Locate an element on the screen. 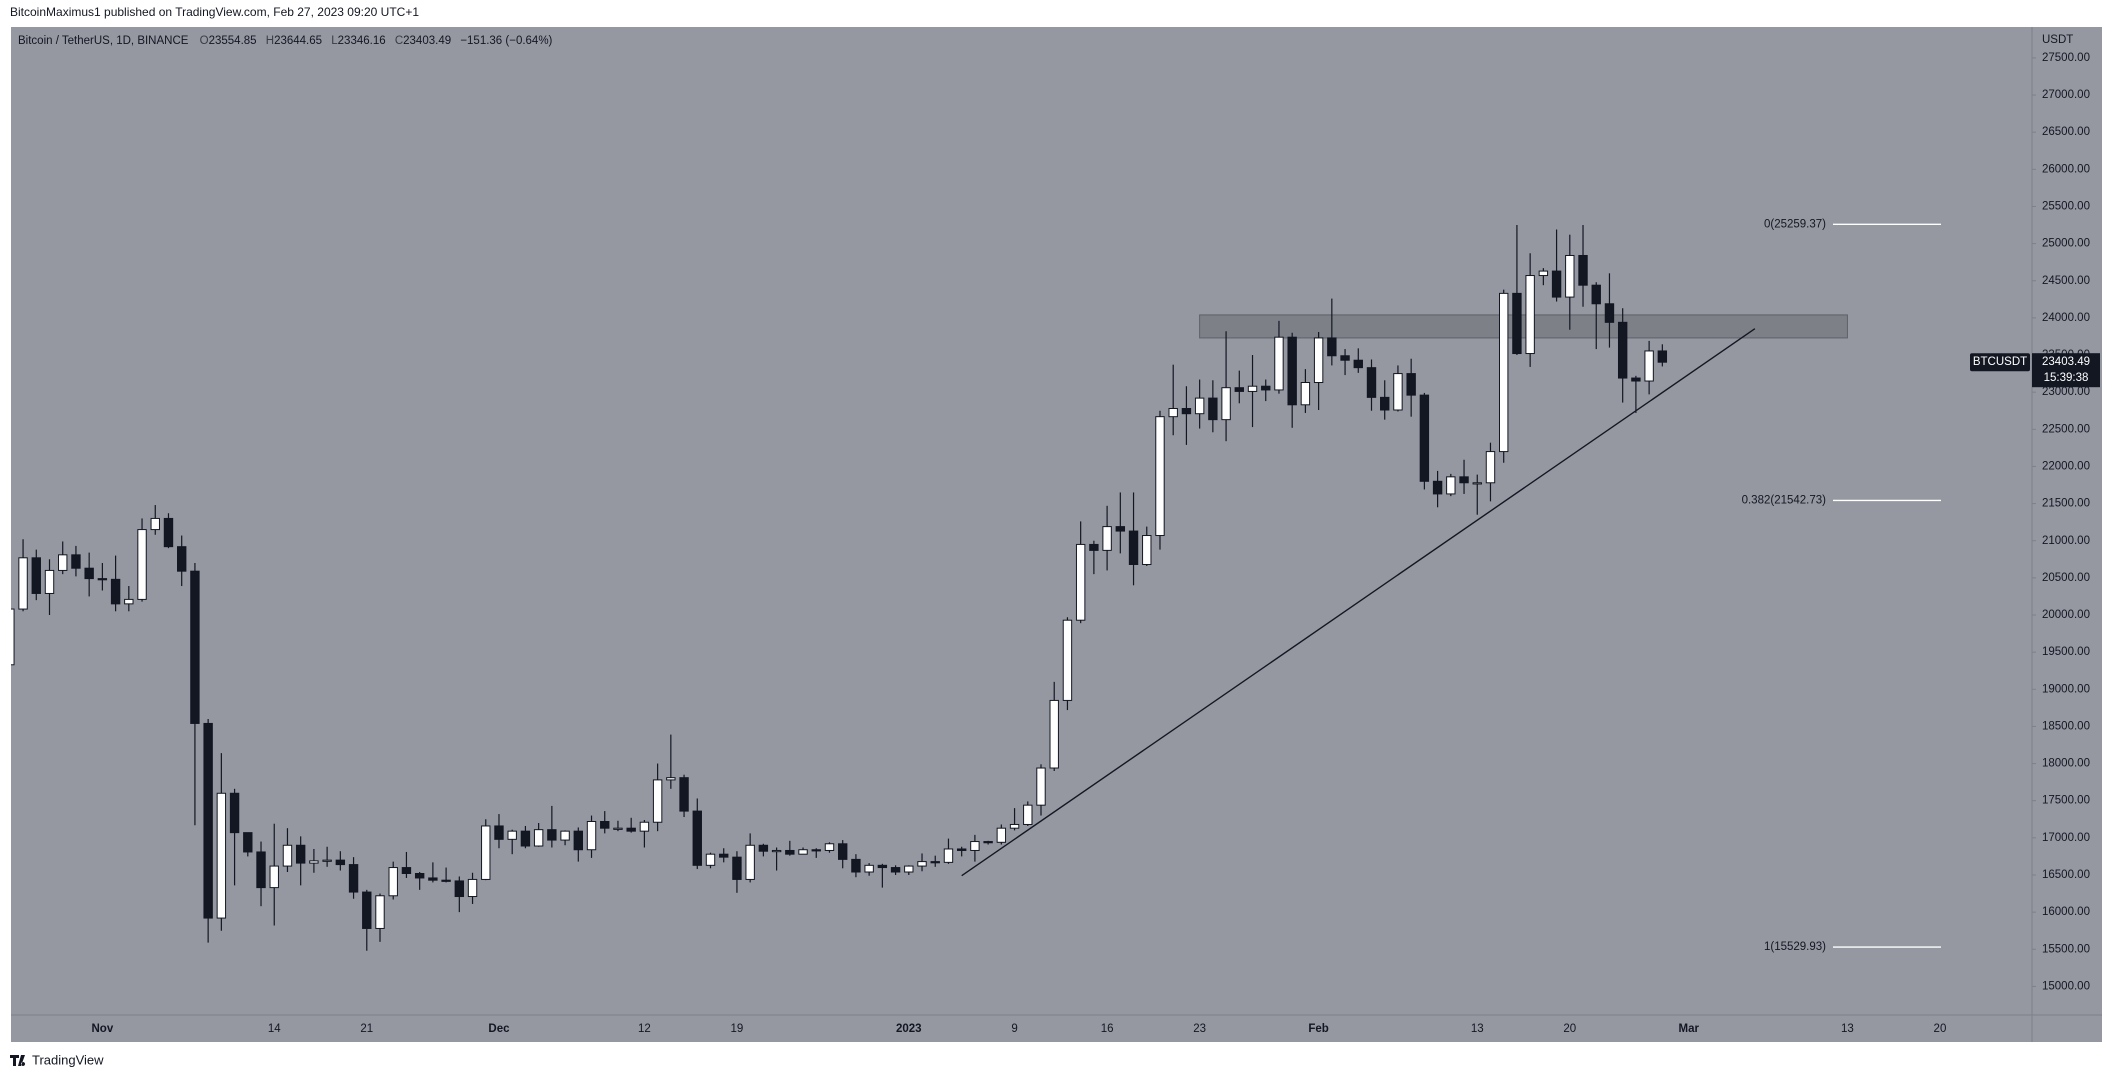 The image size is (2113, 1079). ohlc-label: C is located at coordinates (399, 41).